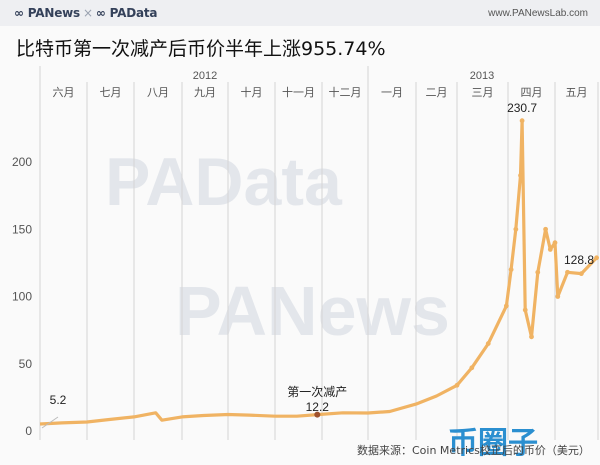 The width and height of the screenshot is (600, 465). What do you see at coordinates (22, 229) in the screenshot?
I see `y-tick-label: 150` at bounding box center [22, 229].